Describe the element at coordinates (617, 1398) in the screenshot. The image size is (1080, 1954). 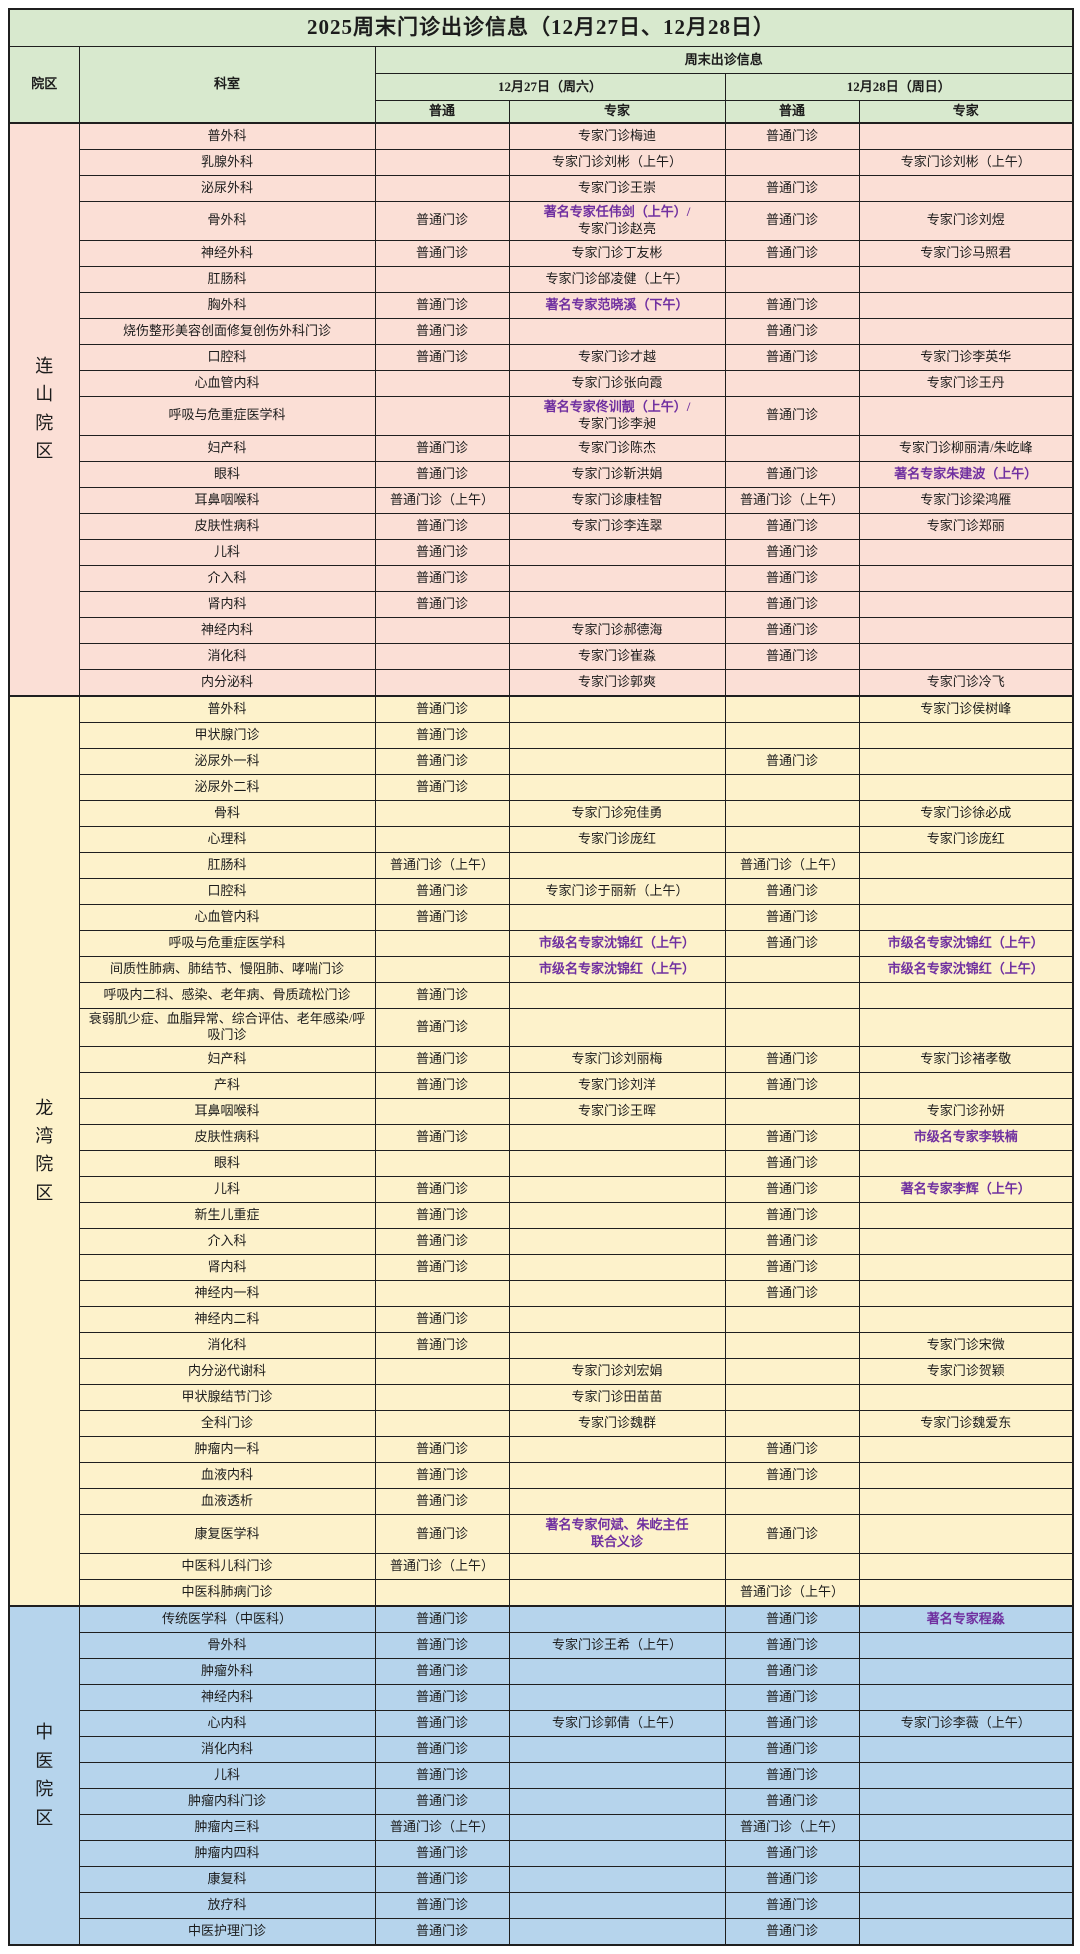
I see `sat-expert-cell: 专家门诊田苗苗` at that location.